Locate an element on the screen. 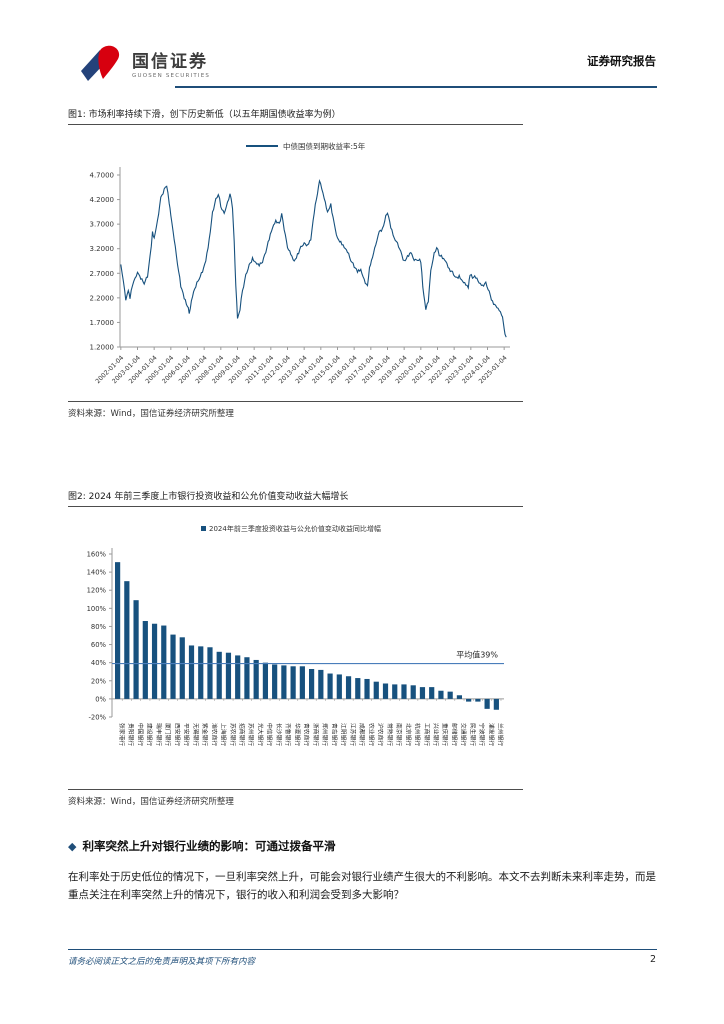 The width and height of the screenshot is (724, 1024). svg-text: 160% is located at coordinates (97, 555).